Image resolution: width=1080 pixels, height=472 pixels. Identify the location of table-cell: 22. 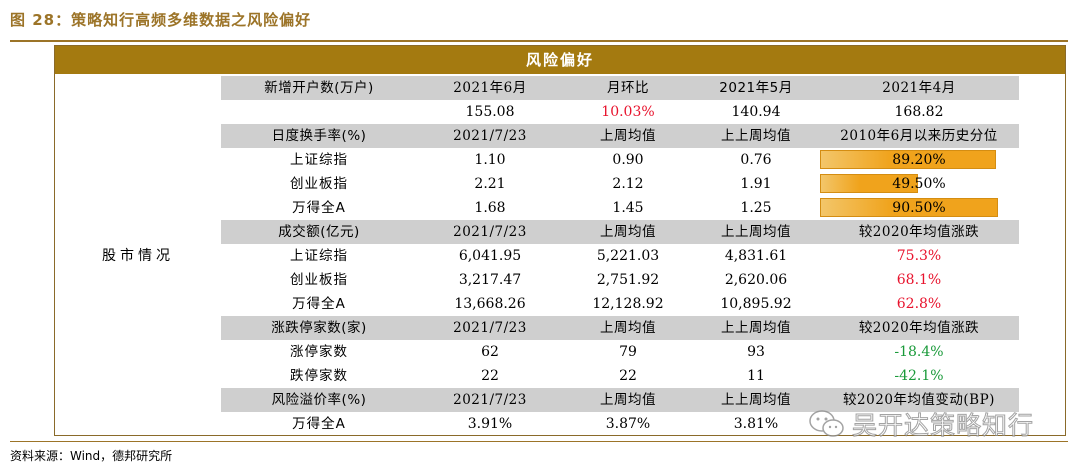
(490, 376).